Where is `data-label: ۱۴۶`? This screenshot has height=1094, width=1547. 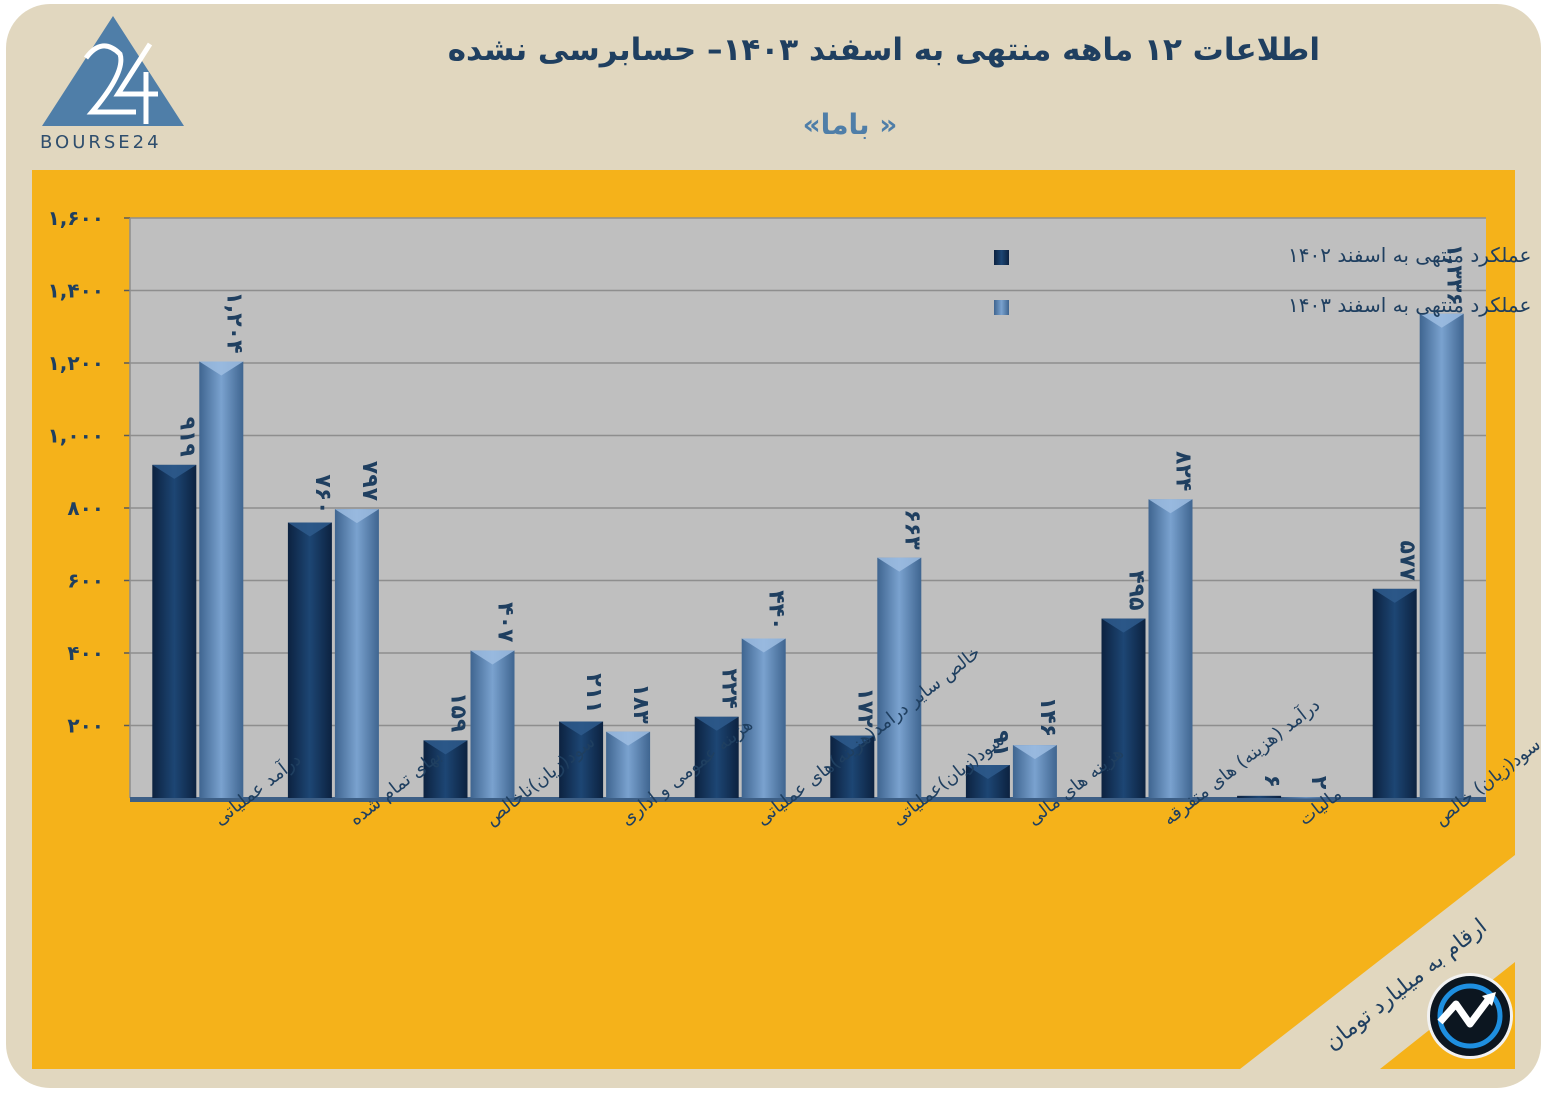 data-label: ۱۴۶ is located at coordinates (1047, 717).